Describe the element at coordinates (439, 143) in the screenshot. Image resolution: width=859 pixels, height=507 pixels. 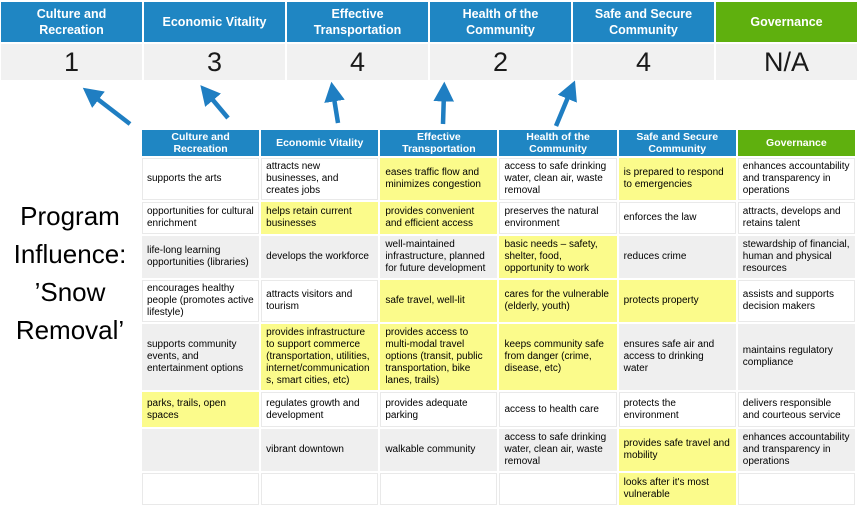
I see `matrix-column-header: Effective Transportation` at that location.